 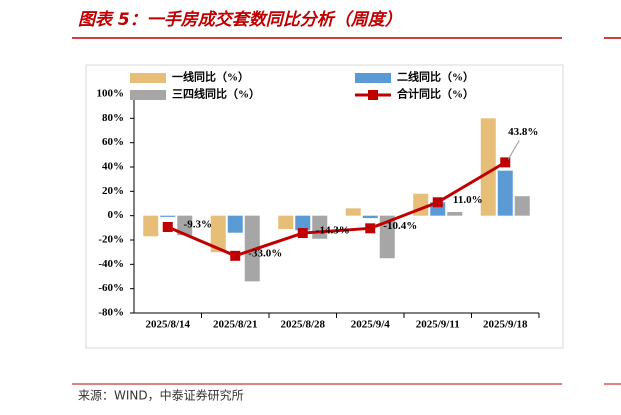 What do you see at coordinates (116, 215) in the screenshot?
I see `y-tick-label: 0%` at bounding box center [116, 215].